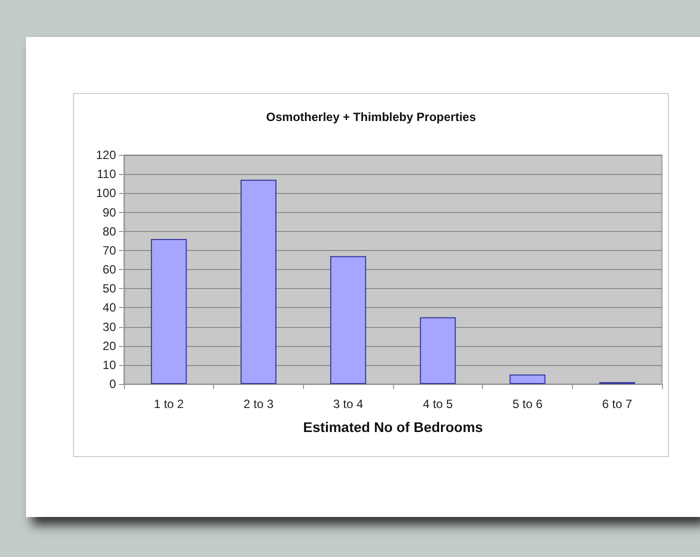 This screenshot has width=700, height=557. Describe the element at coordinates (109, 231) in the screenshot. I see `y-tick-label: 80` at that location.